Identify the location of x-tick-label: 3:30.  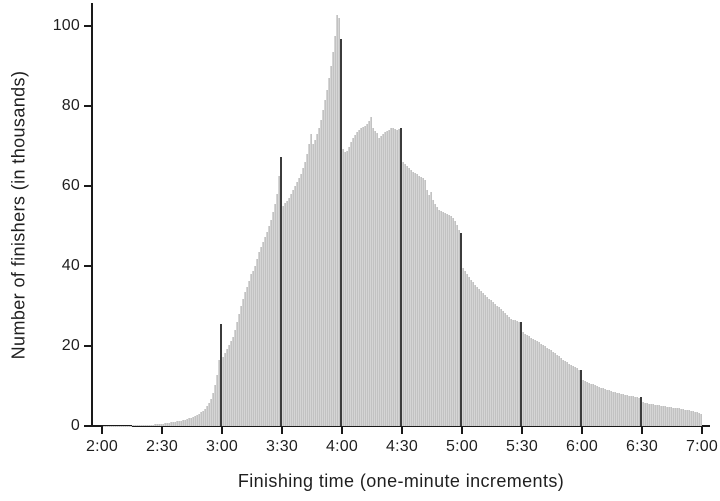
(282, 446).